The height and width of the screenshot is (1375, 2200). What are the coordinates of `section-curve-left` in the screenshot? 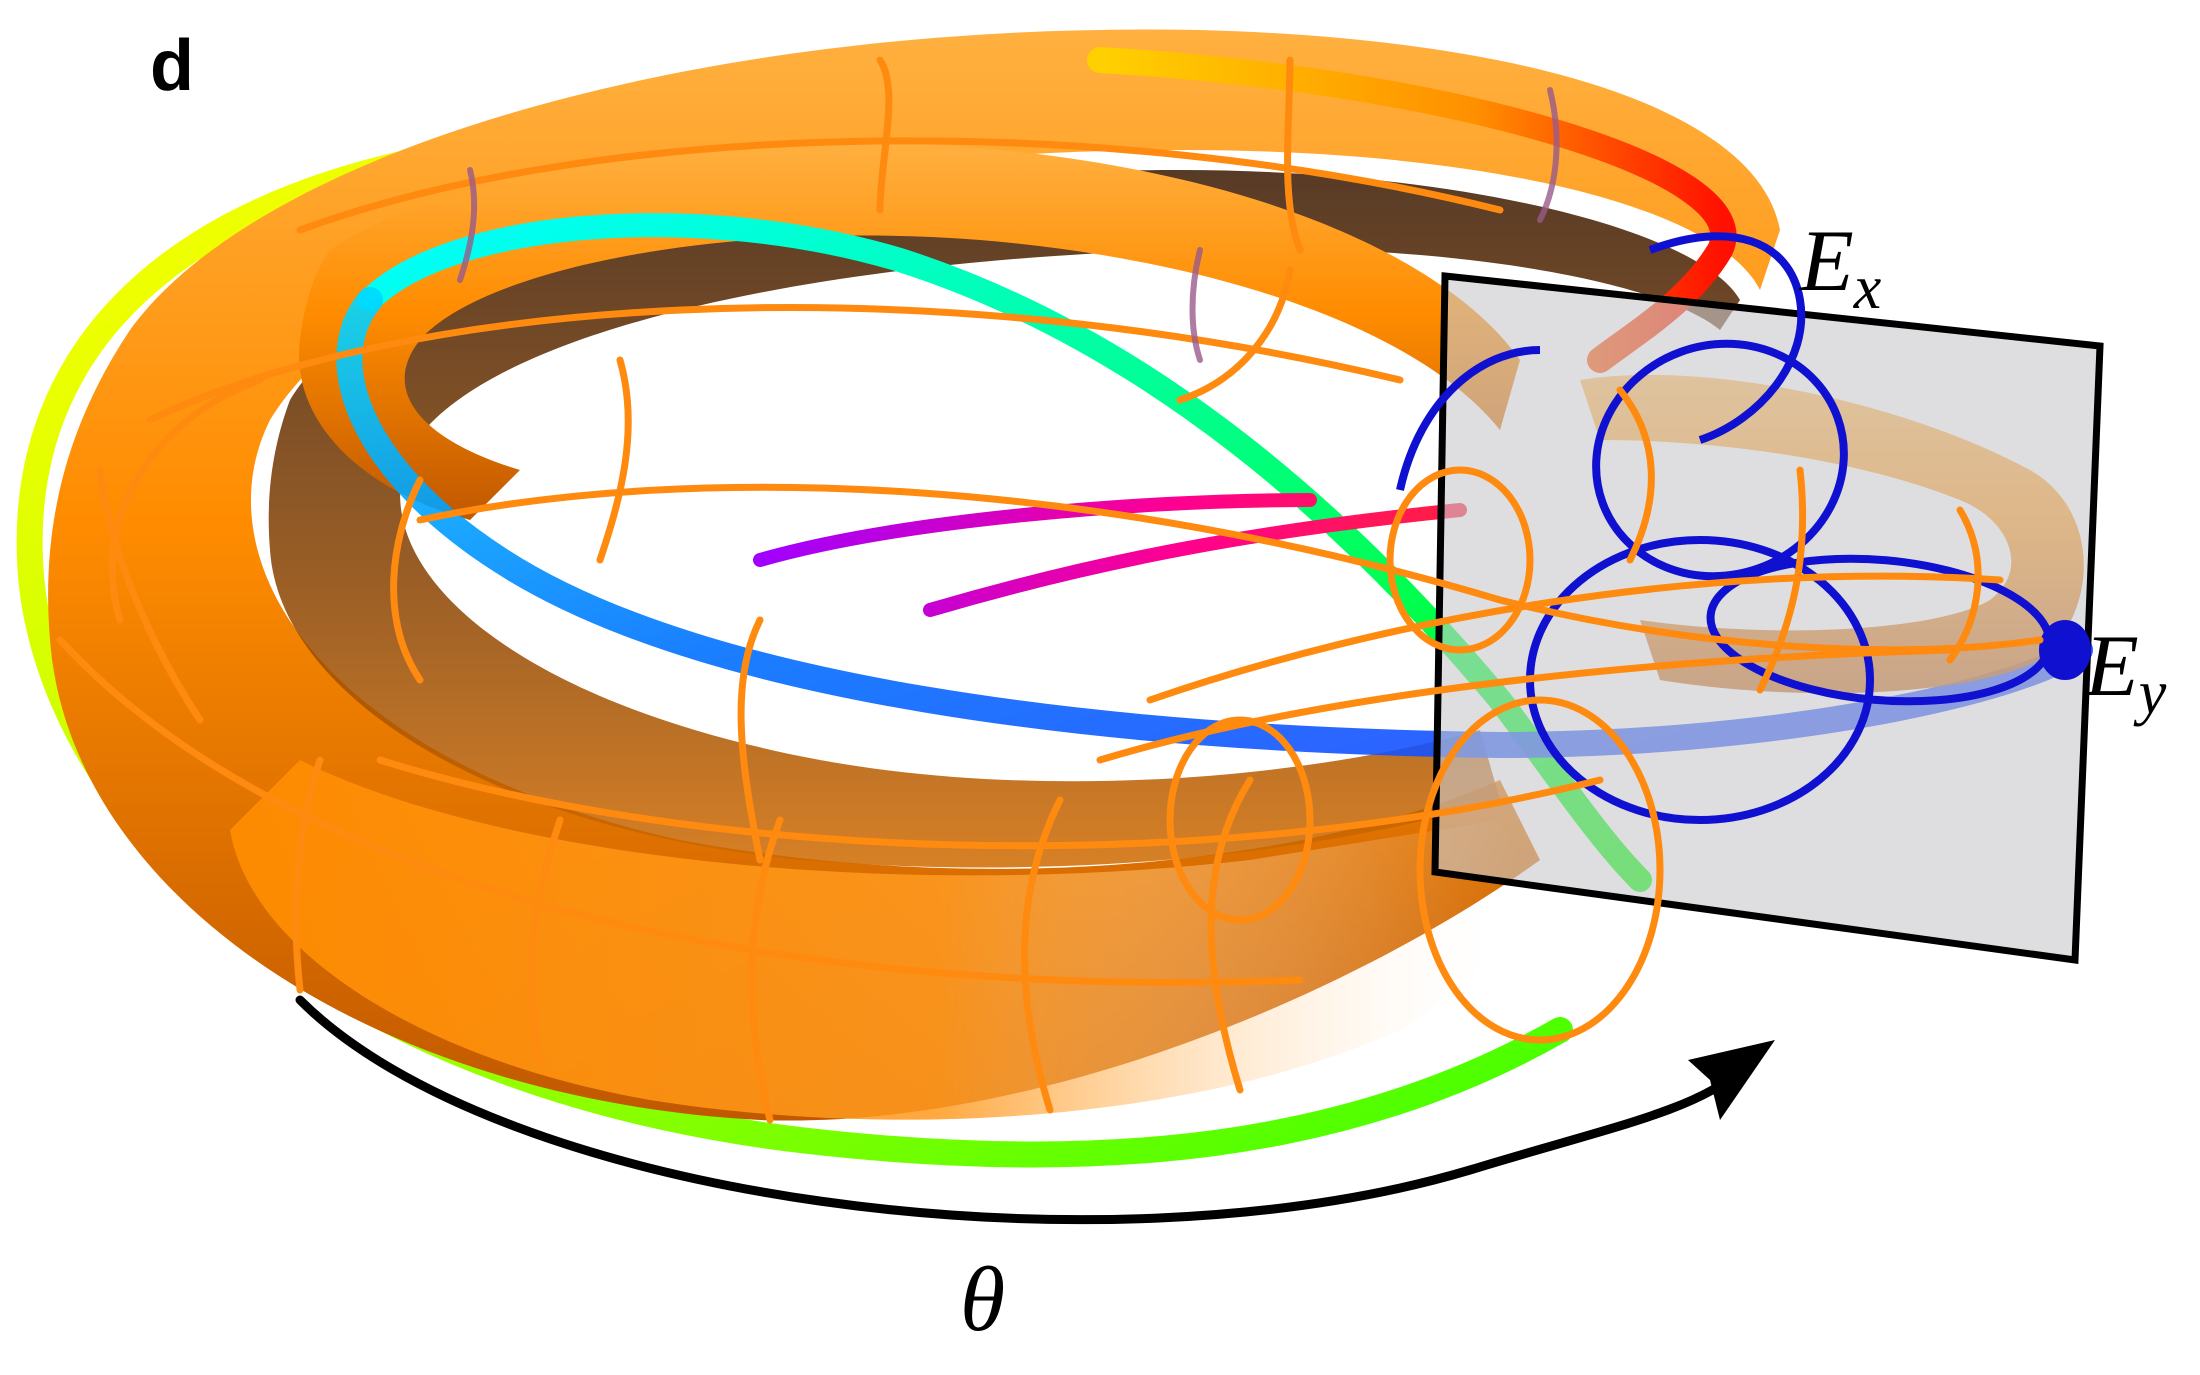 It's located at (1468, 418).